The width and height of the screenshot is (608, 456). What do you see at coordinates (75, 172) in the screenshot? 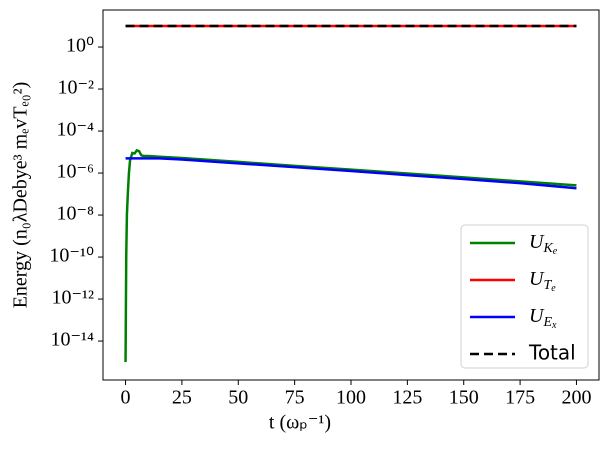
I see `y-tick-label: 10⁻⁶` at bounding box center [75, 172].